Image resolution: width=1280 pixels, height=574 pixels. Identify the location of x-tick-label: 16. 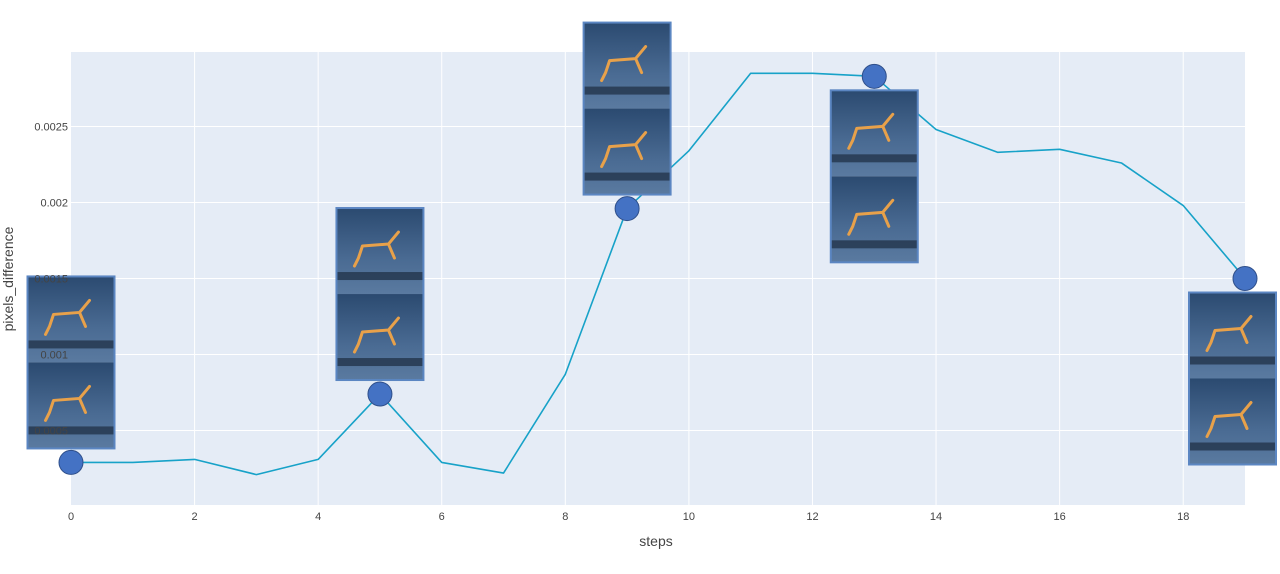
(1060, 517).